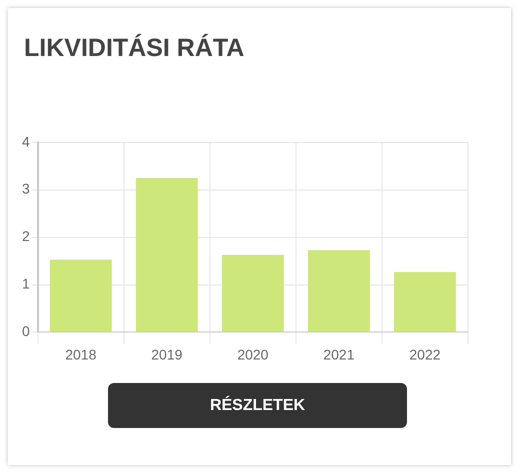 The height and width of the screenshot is (473, 519). I want to click on text: RÉSZLETEK, so click(257, 405).